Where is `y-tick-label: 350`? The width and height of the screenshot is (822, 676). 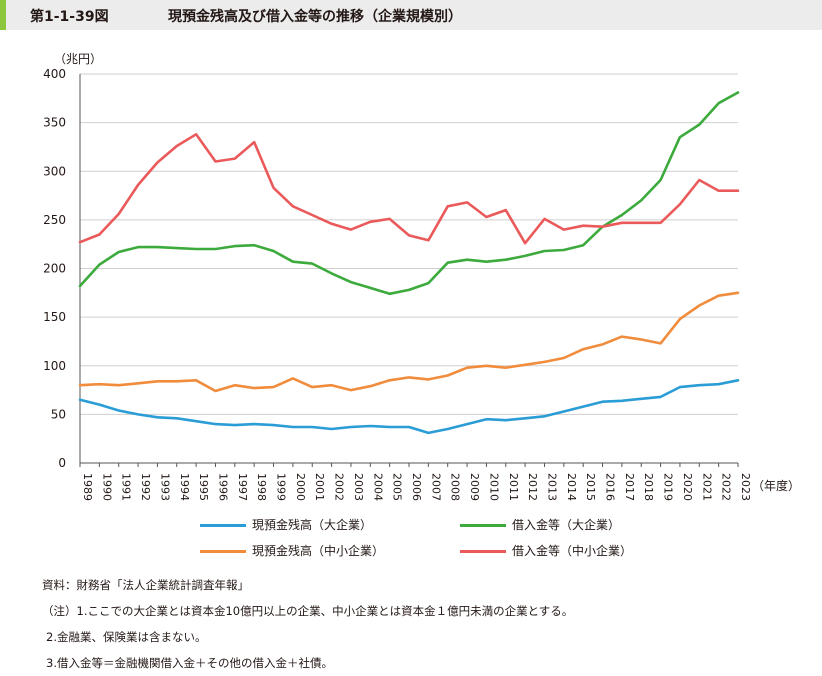 y-tick-label: 350 is located at coordinates (54, 123).